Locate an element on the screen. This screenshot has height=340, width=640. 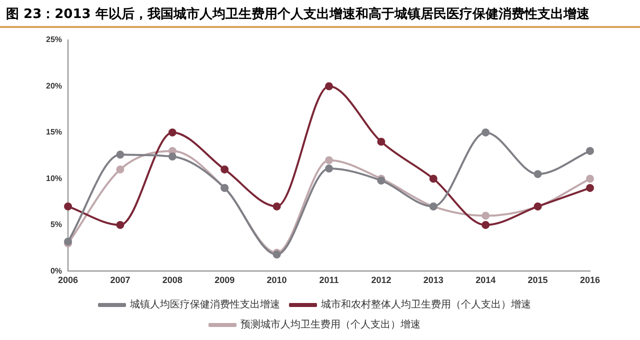
y-tick-label: 0% is located at coordinates (56, 271).